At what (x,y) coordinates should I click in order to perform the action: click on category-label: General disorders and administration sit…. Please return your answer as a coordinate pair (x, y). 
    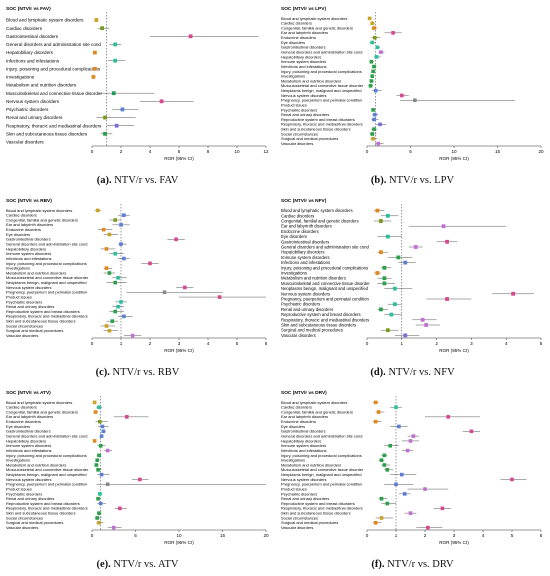
    Looking at the image, I should click on (321, 435).